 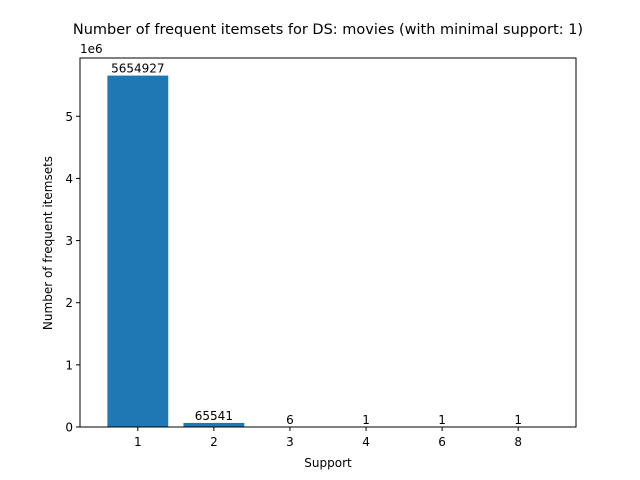 I want to click on data-label-3: 6, so click(x=290, y=420).